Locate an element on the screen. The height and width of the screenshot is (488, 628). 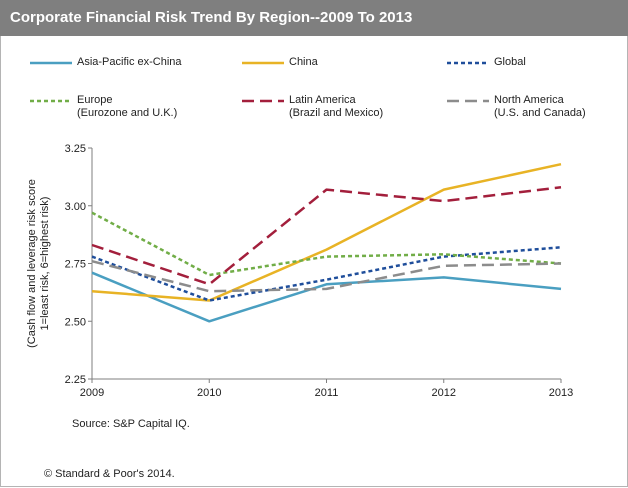
y-tick-label: 2.75 is located at coordinates (75, 265).